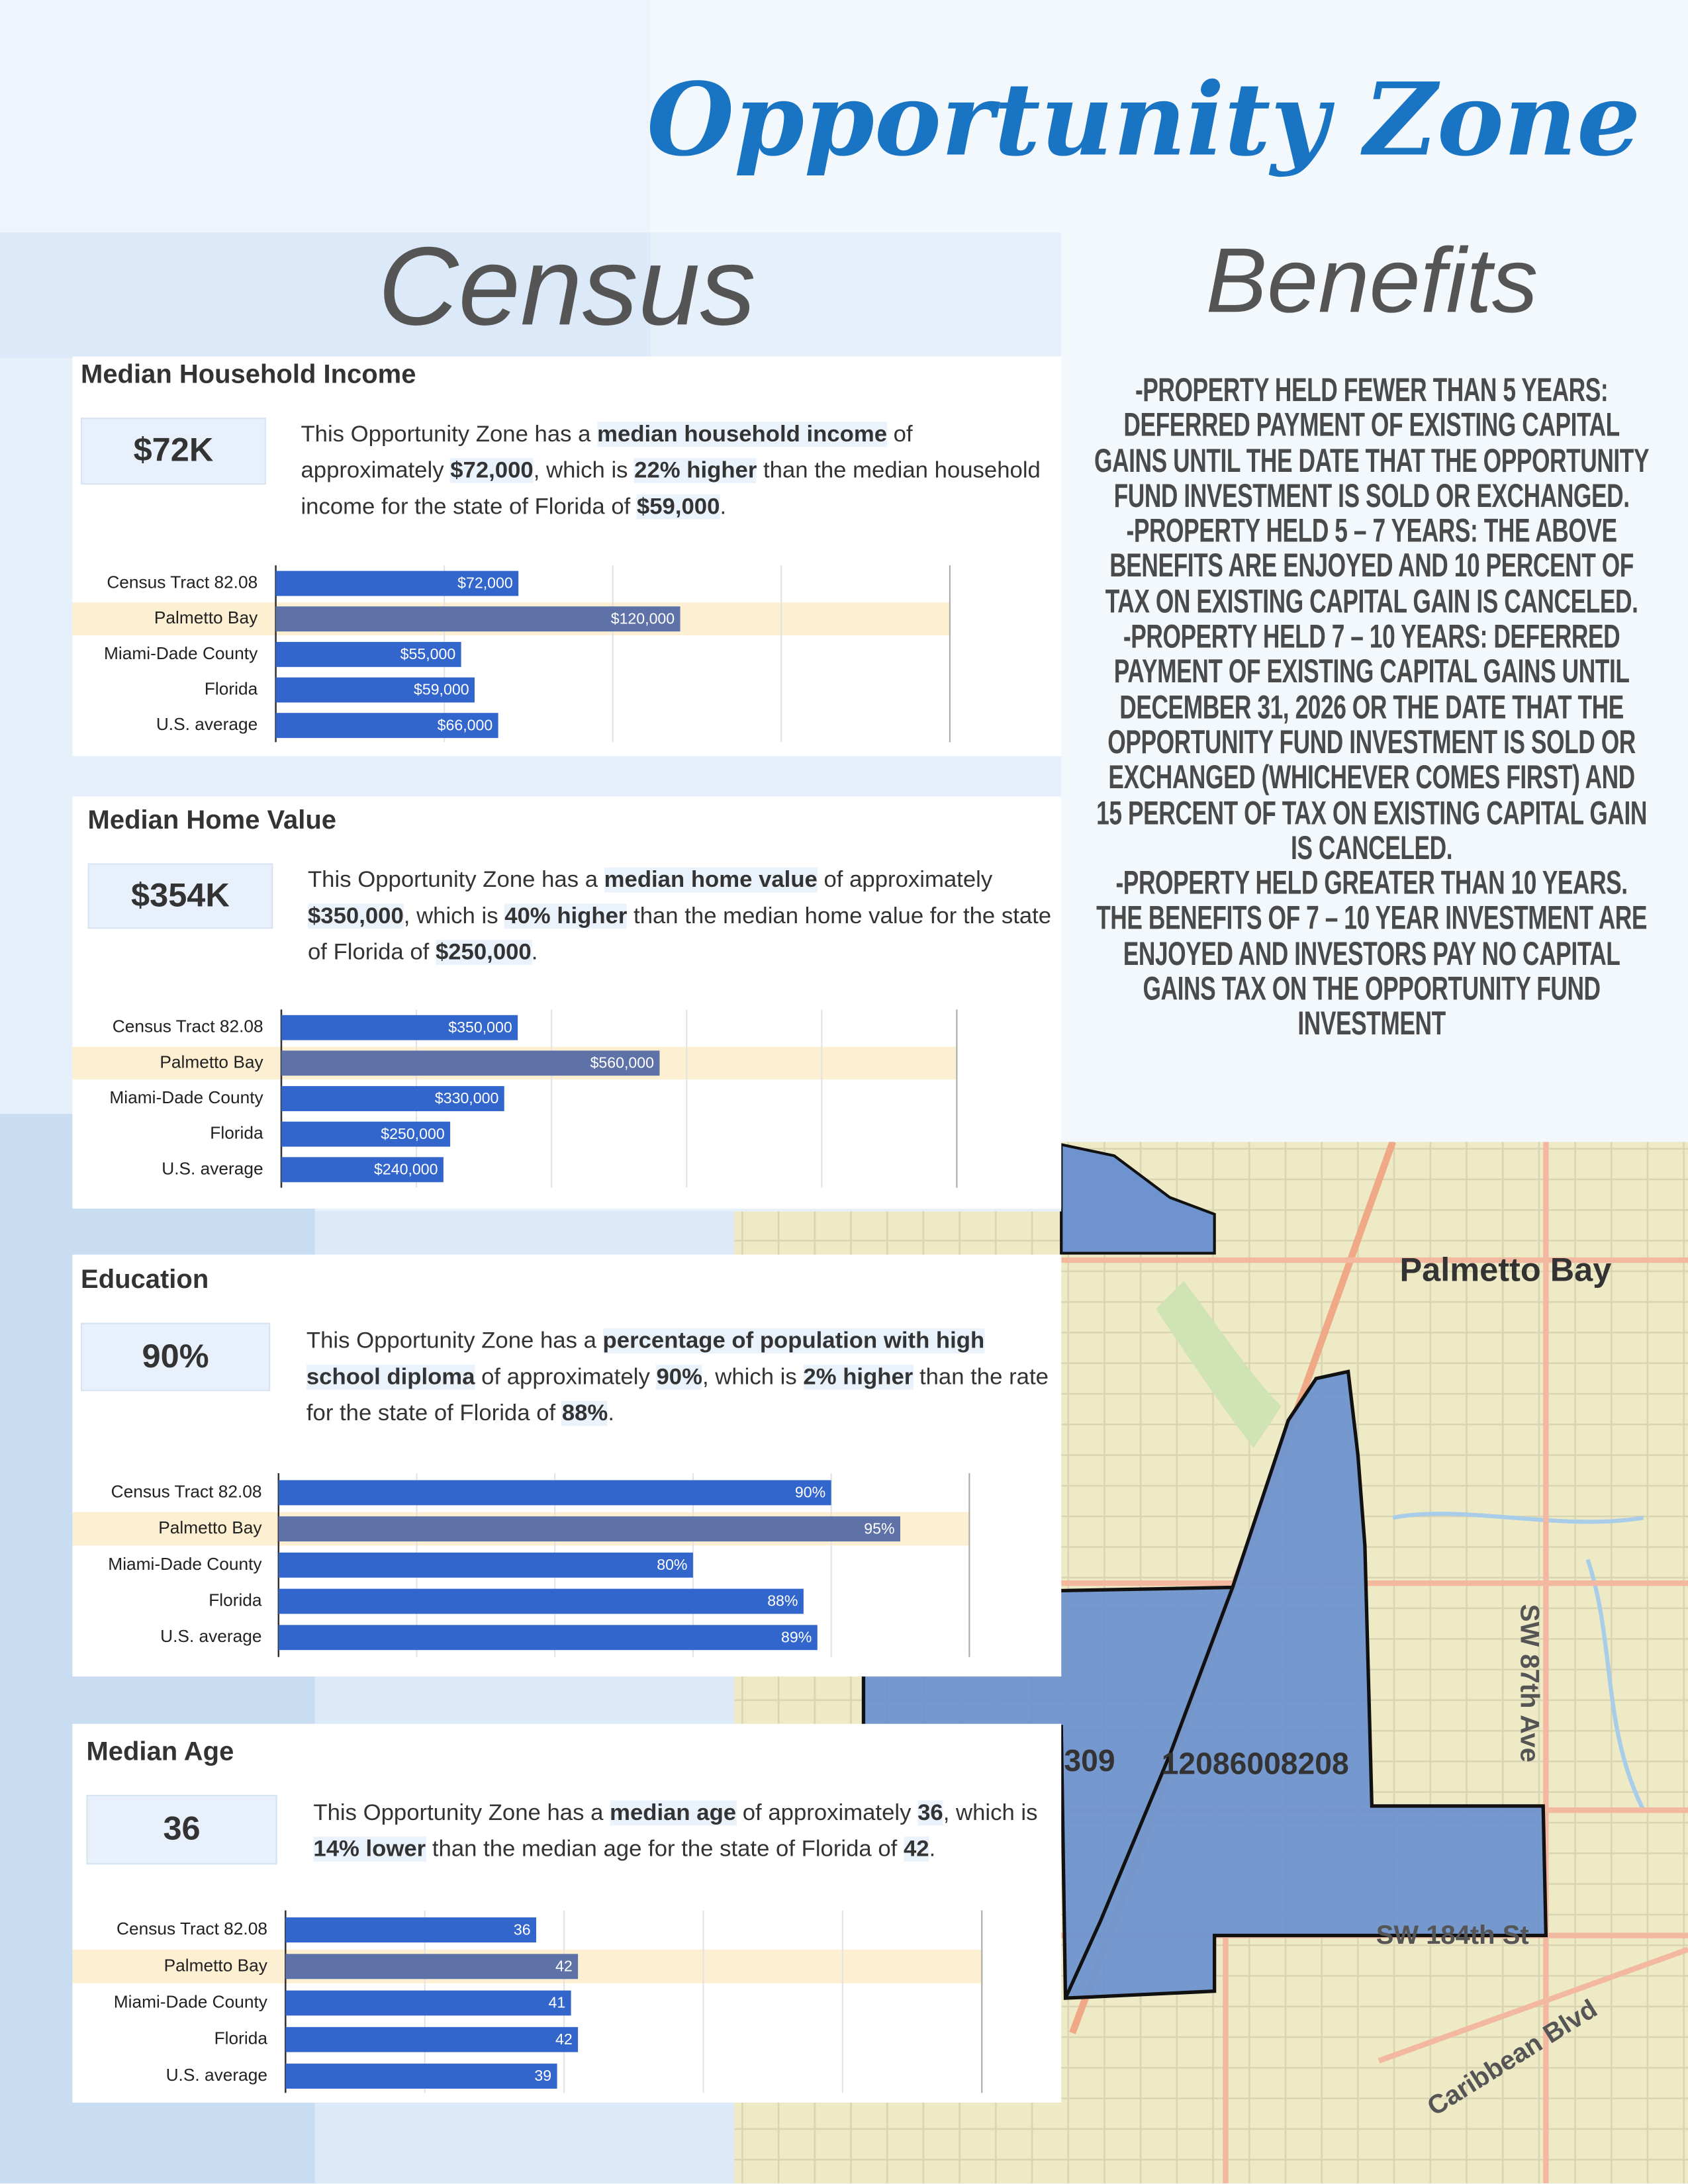 This screenshot has height=2184, width=1688. I want to click on description-highlight: $72,000, so click(492, 471).